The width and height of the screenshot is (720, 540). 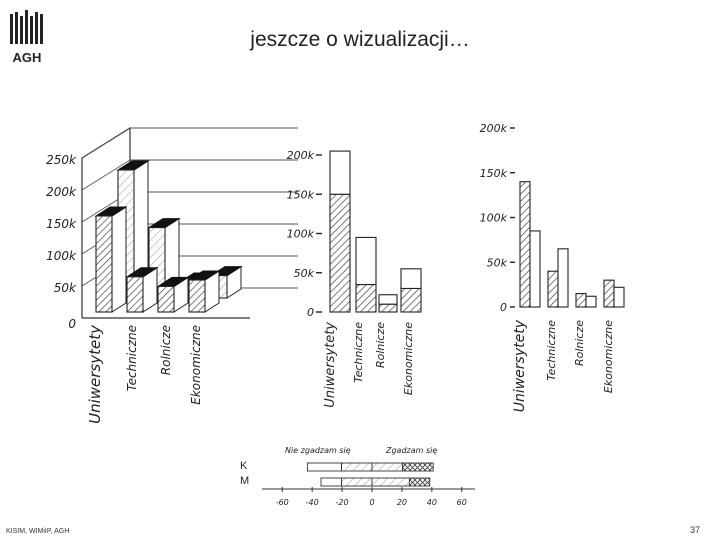 I want to click on chart-grouped-category-label: Ekonomiczne, so click(x=608, y=356).